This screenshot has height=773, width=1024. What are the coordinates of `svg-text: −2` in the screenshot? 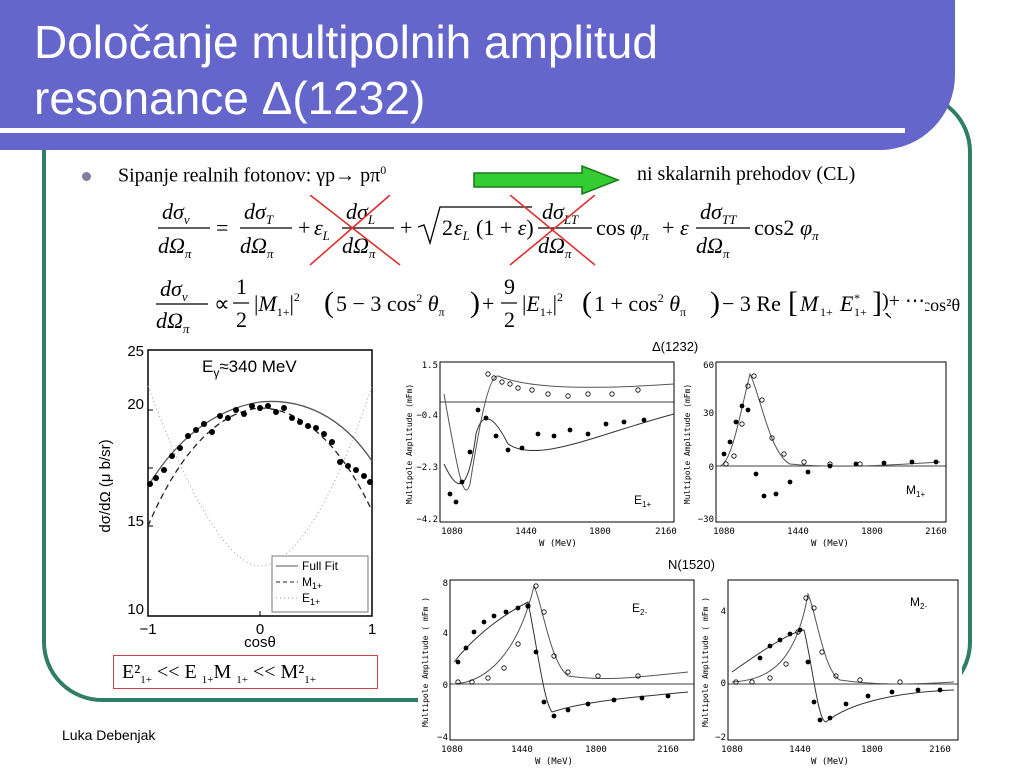 It's located at (720, 738).